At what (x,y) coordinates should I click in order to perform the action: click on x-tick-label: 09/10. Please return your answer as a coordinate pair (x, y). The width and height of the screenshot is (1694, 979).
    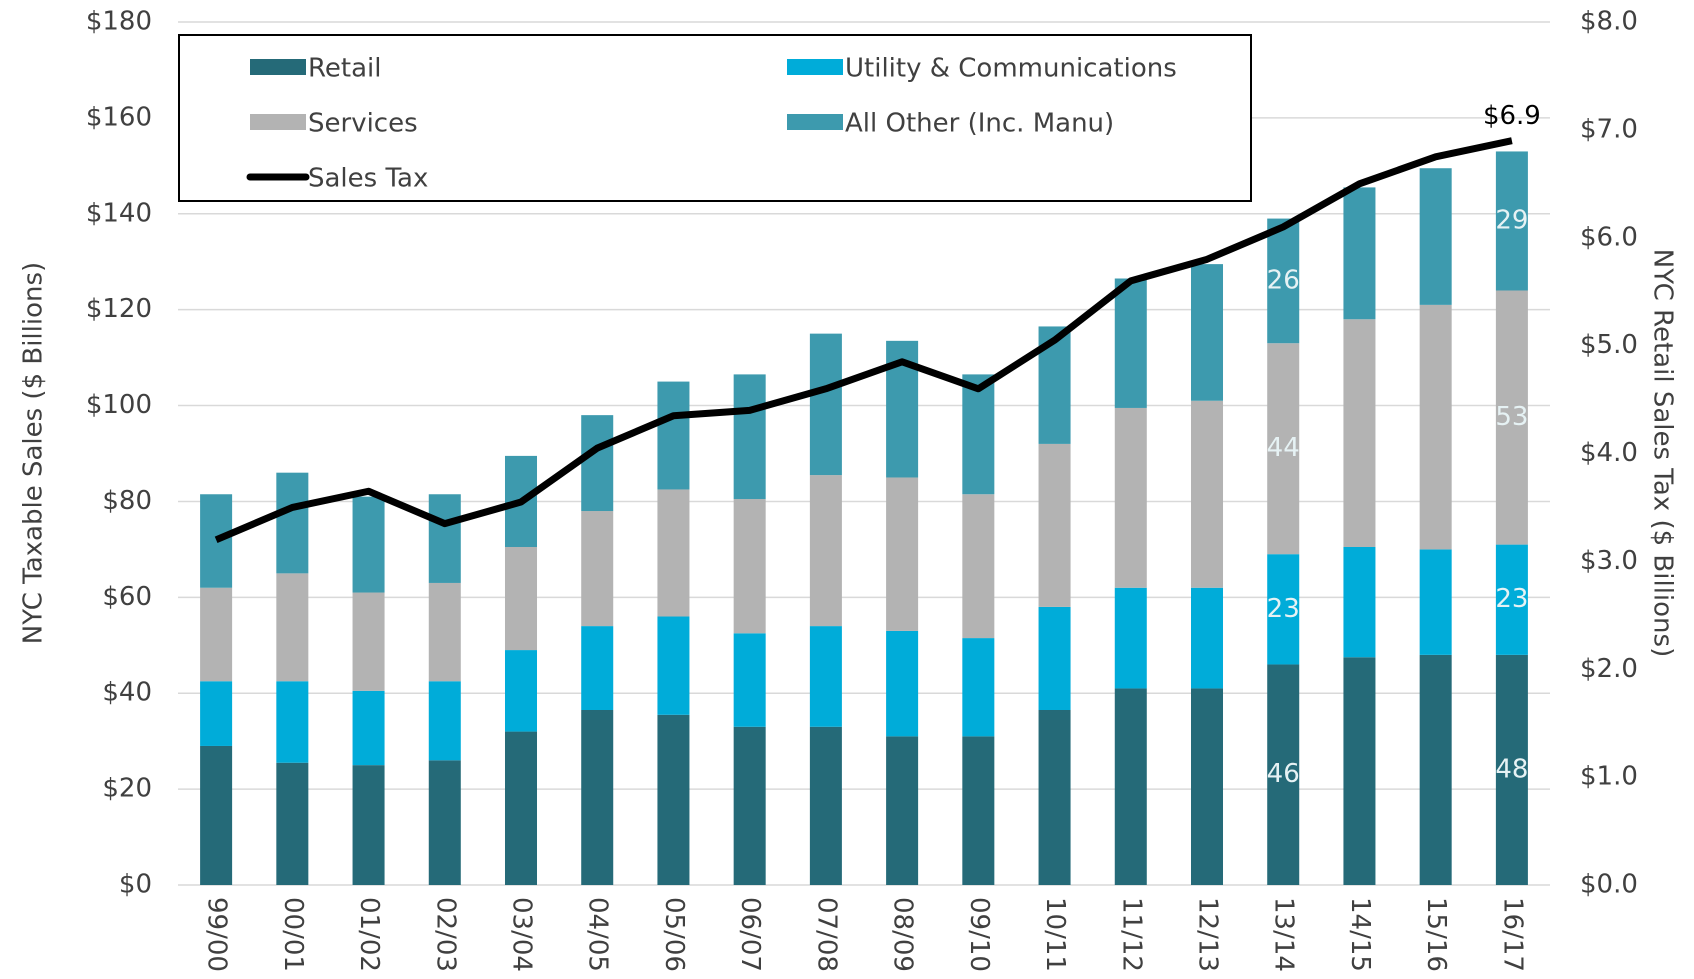
    Looking at the image, I should click on (979, 934).